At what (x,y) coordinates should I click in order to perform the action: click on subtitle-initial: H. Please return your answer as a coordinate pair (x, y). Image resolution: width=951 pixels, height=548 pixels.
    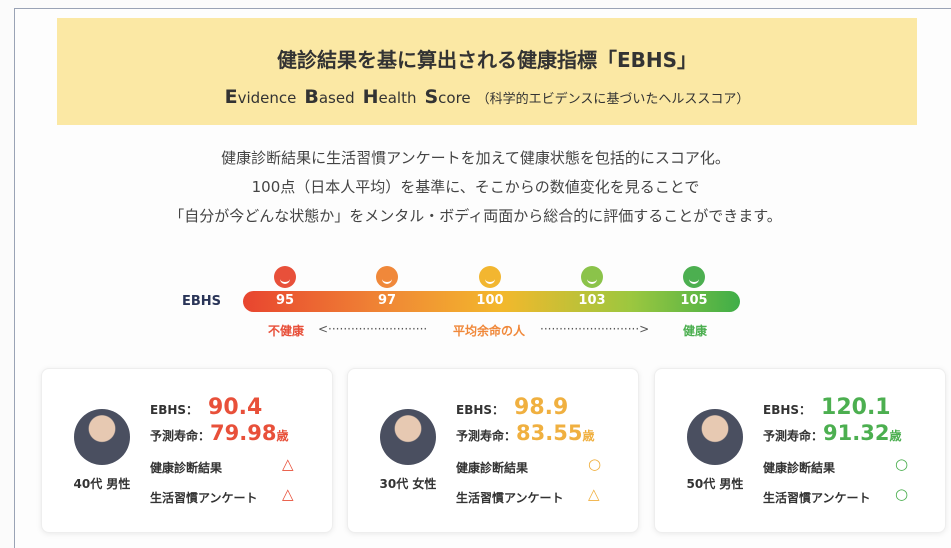
    Looking at the image, I should click on (370, 97).